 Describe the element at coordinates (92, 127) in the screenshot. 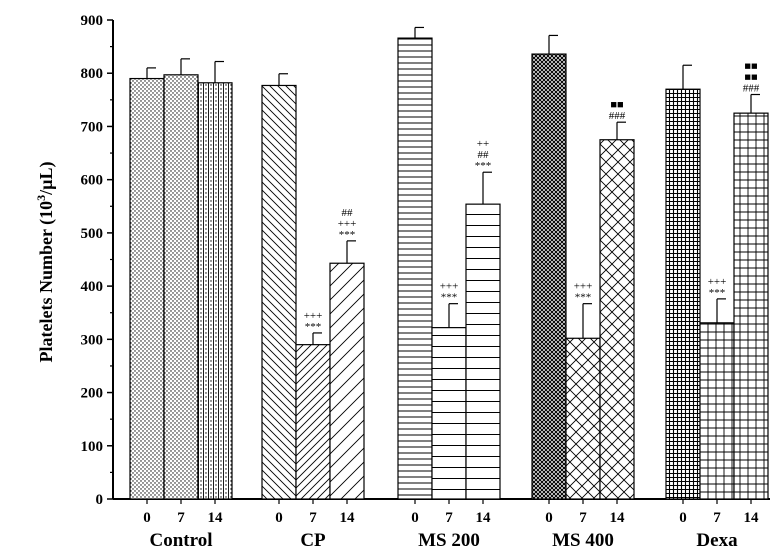

I see `y-tick-label: 700` at that location.